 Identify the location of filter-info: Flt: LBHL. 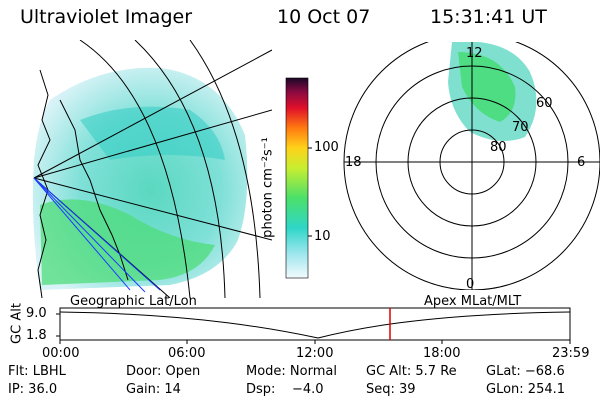
(37, 371).